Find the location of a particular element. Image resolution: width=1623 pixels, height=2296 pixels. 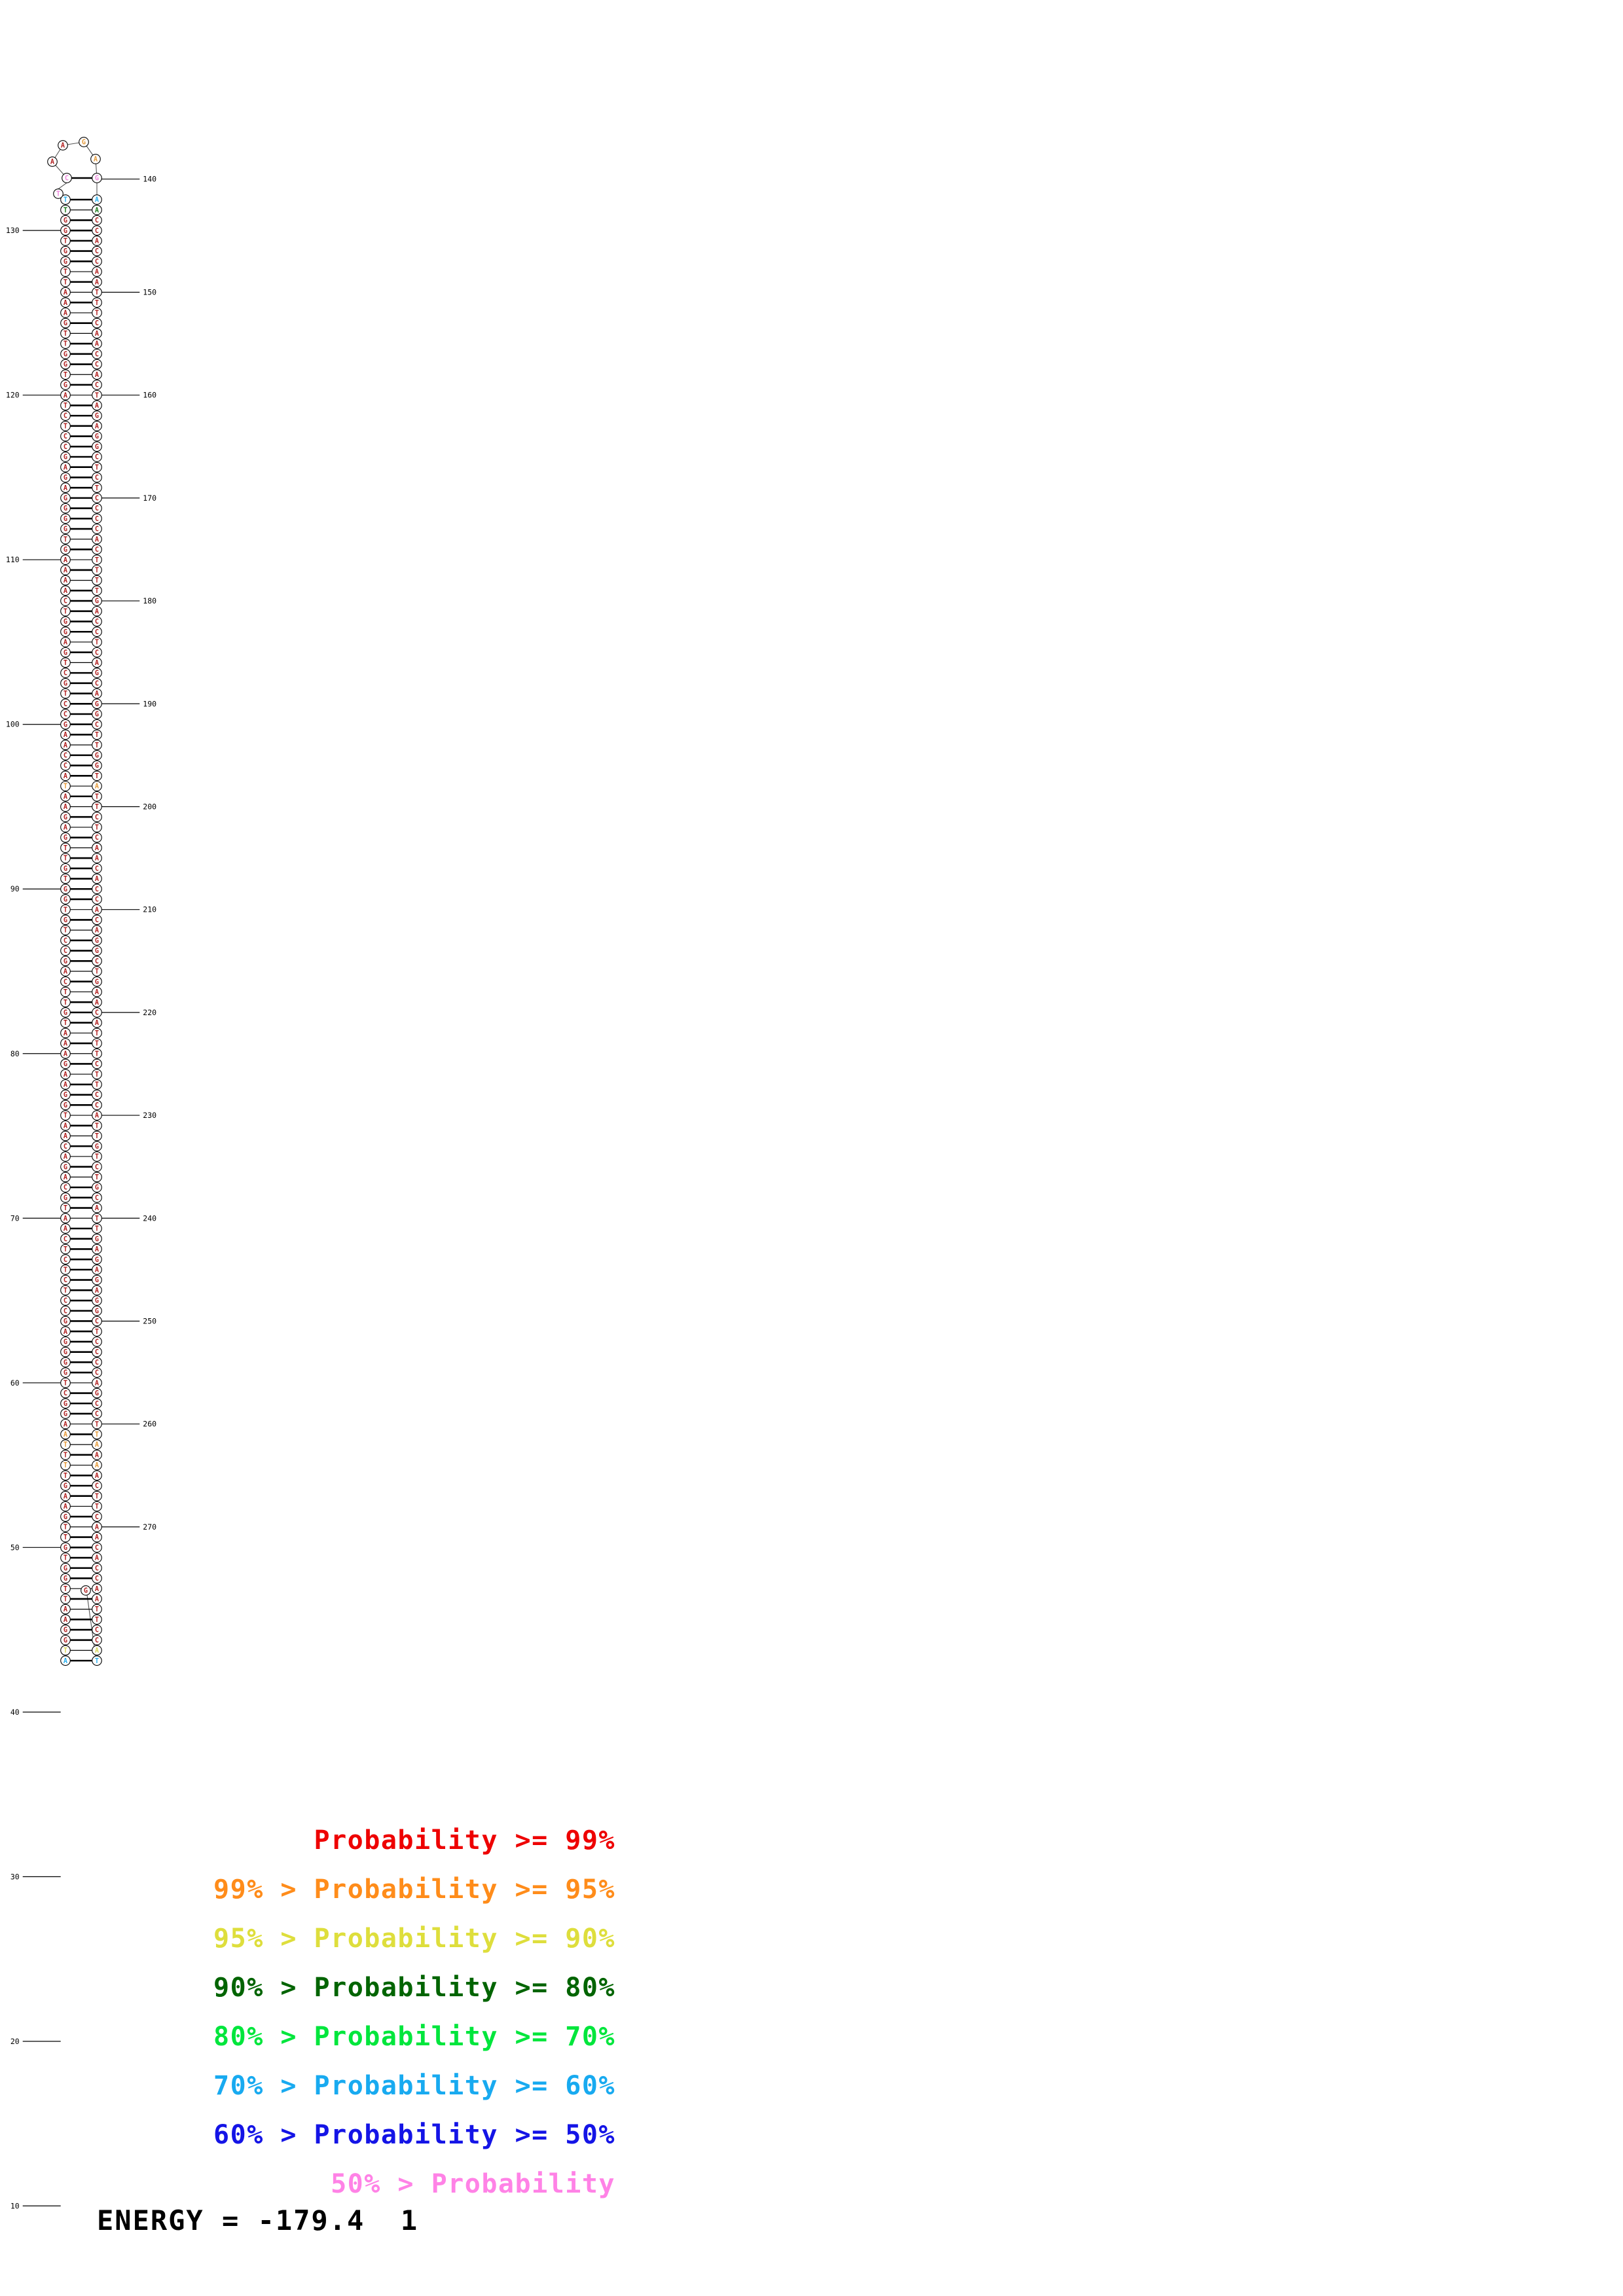

tick-label: 240 is located at coordinates (149, 1218).